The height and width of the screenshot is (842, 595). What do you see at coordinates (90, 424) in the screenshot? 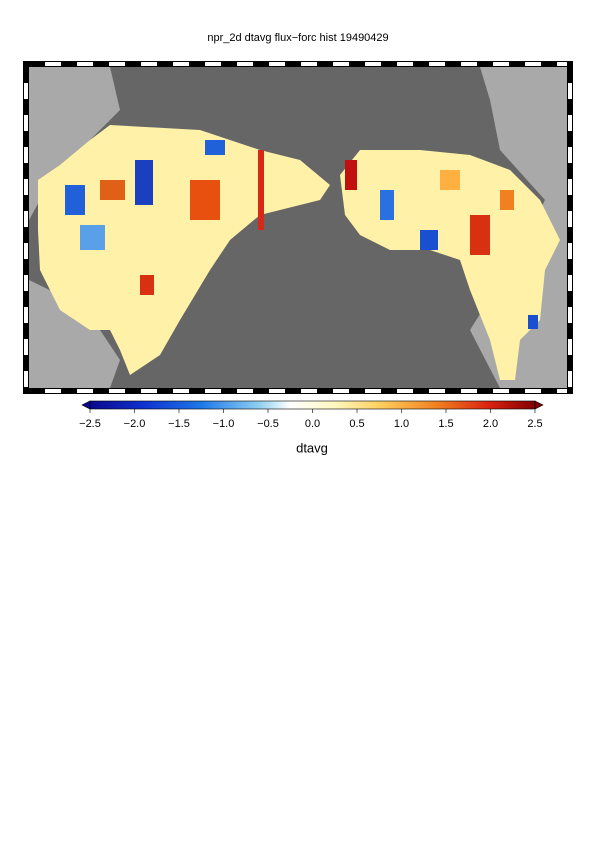
I see `colorbar-tick-label: −2.5` at bounding box center [90, 424].